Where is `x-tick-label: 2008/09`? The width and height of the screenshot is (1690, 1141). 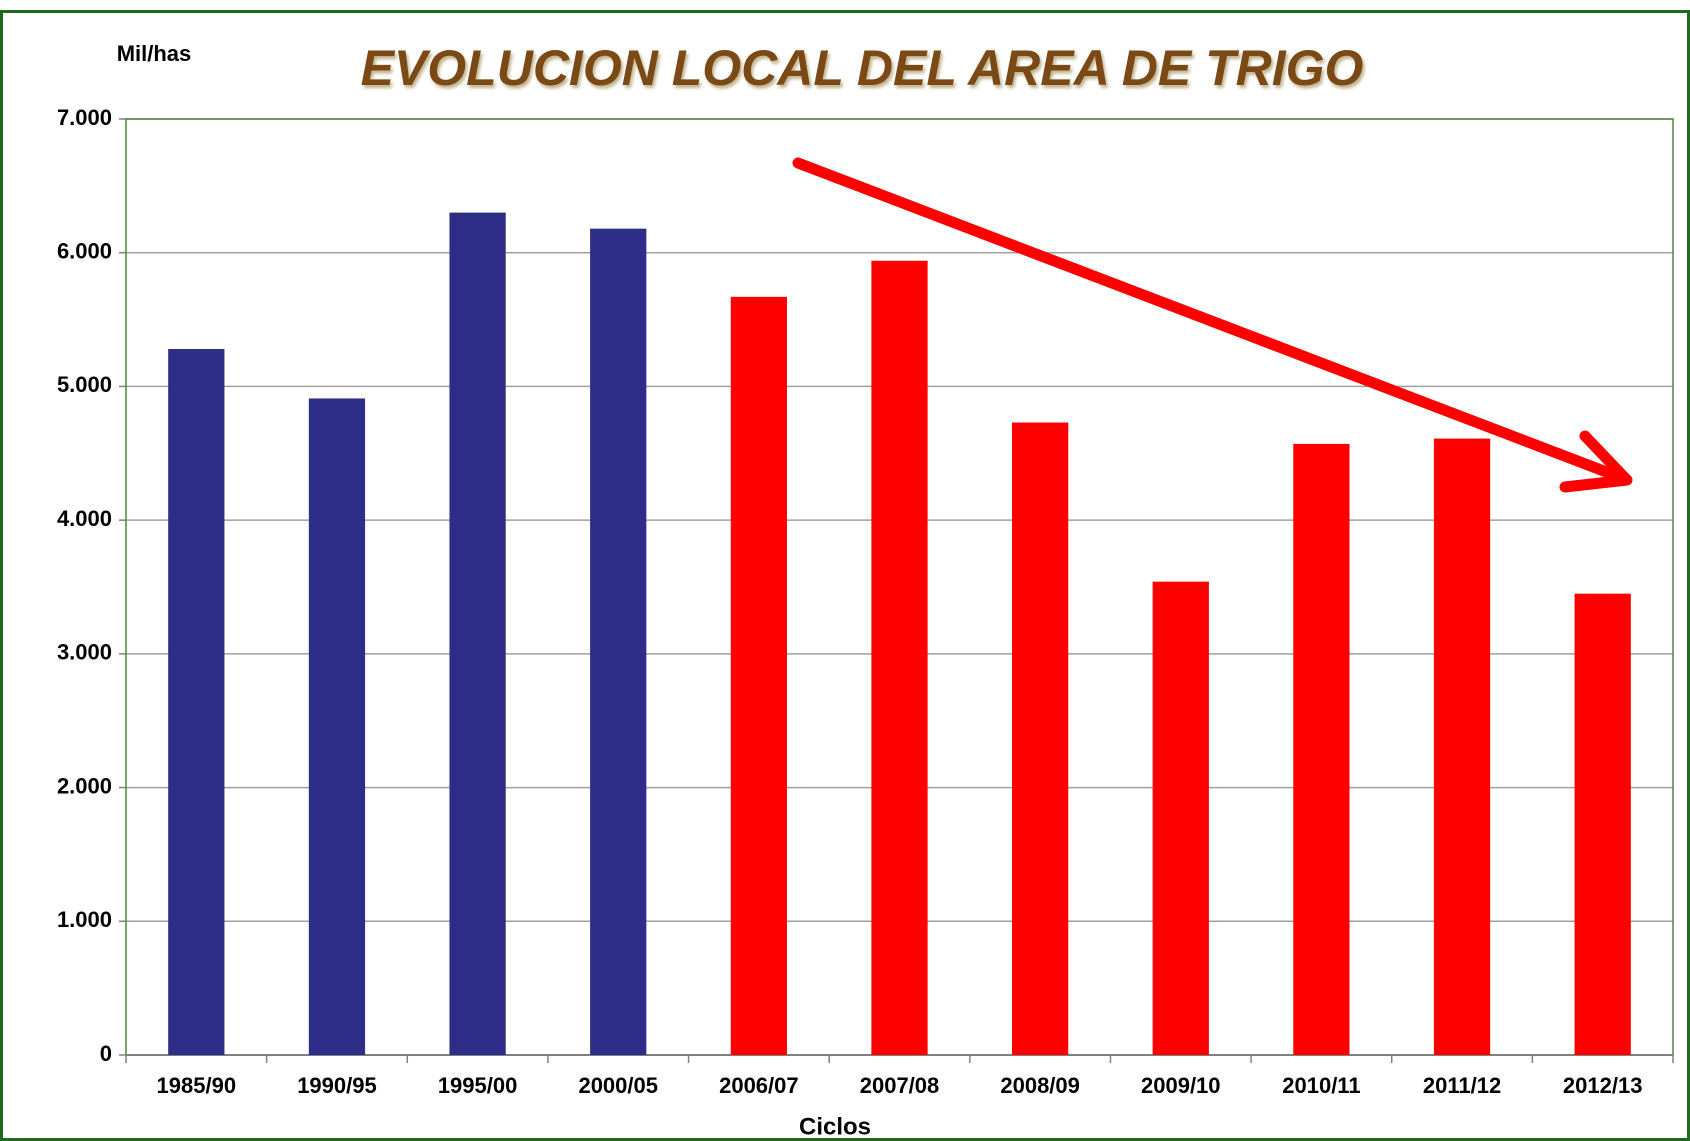
x-tick-label: 2008/09 is located at coordinates (1040, 1085).